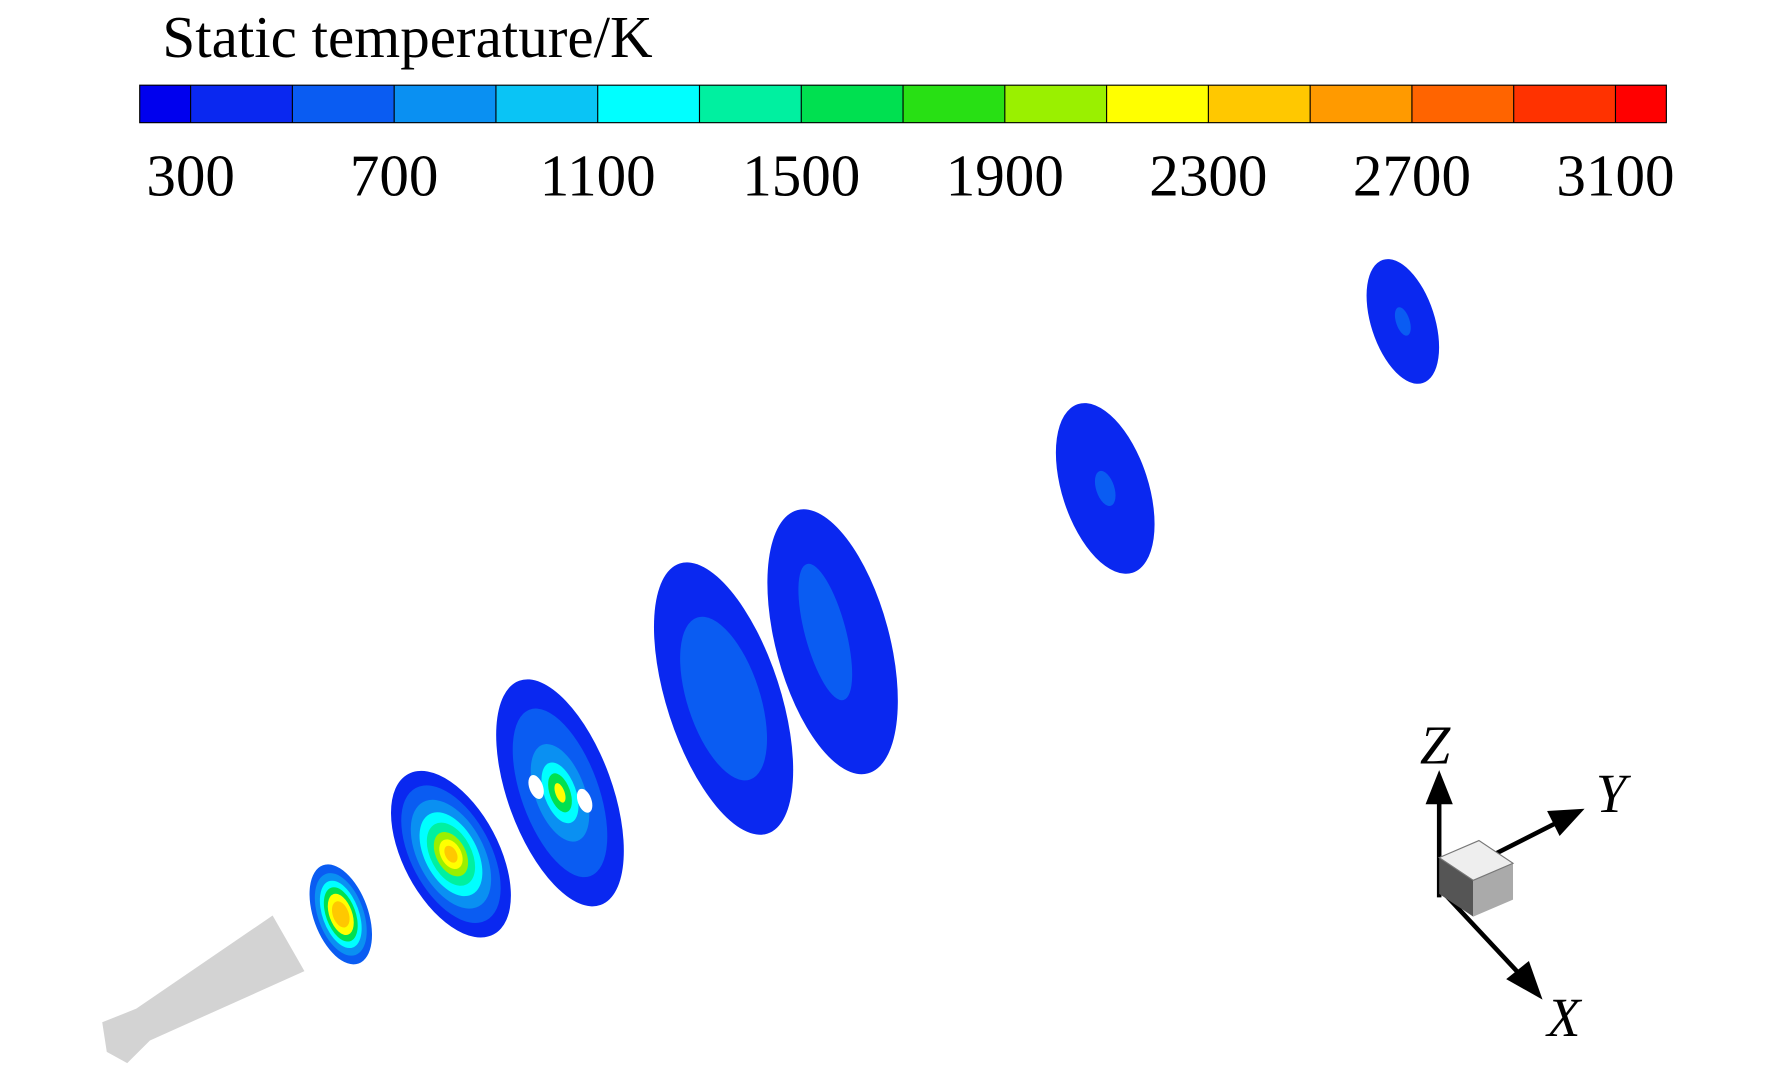  Describe the element at coordinates (598, 175) in the screenshot. I see `colorbar-tick-label: 1100` at that location.